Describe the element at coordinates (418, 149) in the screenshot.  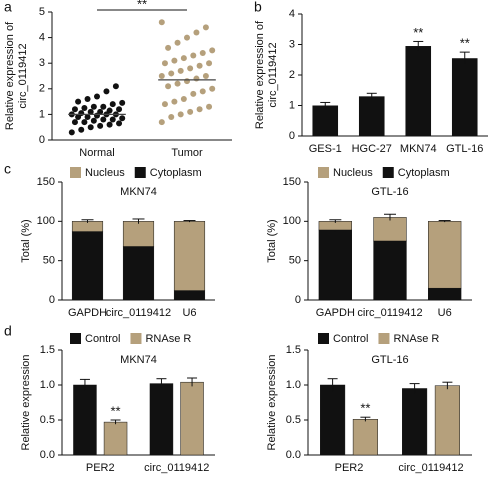
I see `x-tick-label: MKN74` at that location.